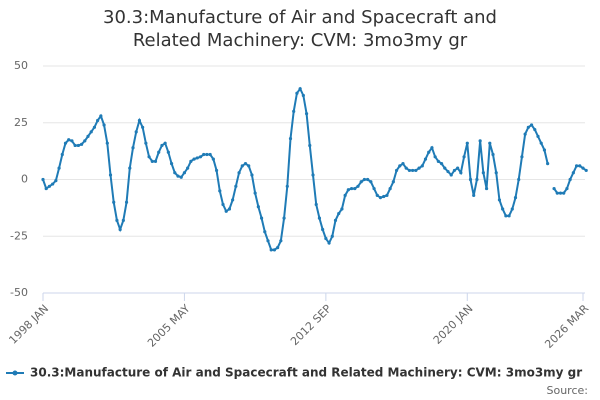 The width and height of the screenshot is (600, 400). Describe the element at coordinates (568, 390) in the screenshot. I see `source: Source:` at that location.